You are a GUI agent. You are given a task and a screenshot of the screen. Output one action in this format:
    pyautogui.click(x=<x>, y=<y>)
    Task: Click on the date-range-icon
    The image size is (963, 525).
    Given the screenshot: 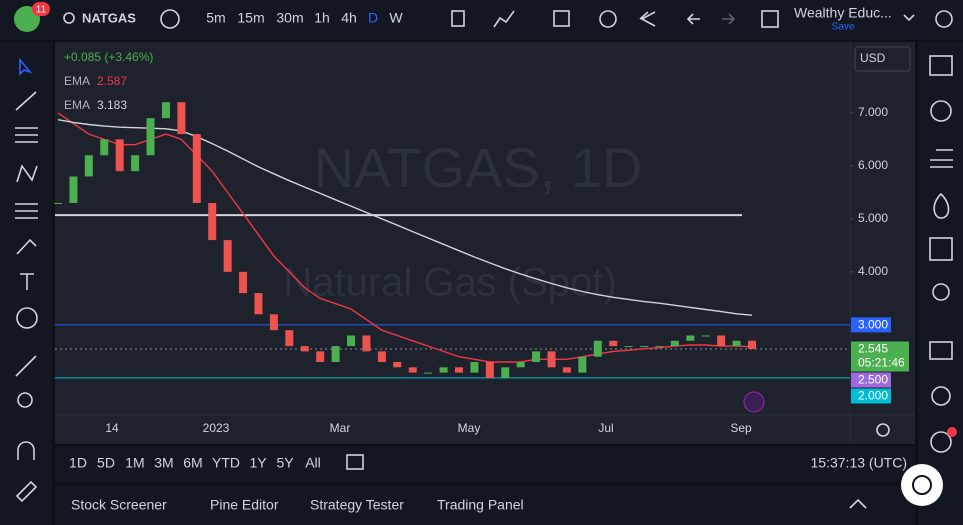 What is the action you would take?
    pyautogui.click(x=355, y=462)
    